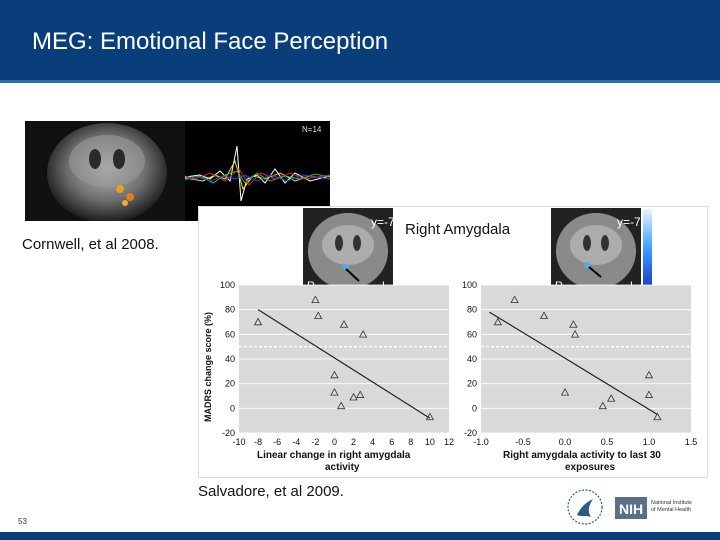 The image size is (720, 540). What do you see at coordinates (458, 229) in the screenshot?
I see `figure-b-title: Right Amygdala` at bounding box center [458, 229].